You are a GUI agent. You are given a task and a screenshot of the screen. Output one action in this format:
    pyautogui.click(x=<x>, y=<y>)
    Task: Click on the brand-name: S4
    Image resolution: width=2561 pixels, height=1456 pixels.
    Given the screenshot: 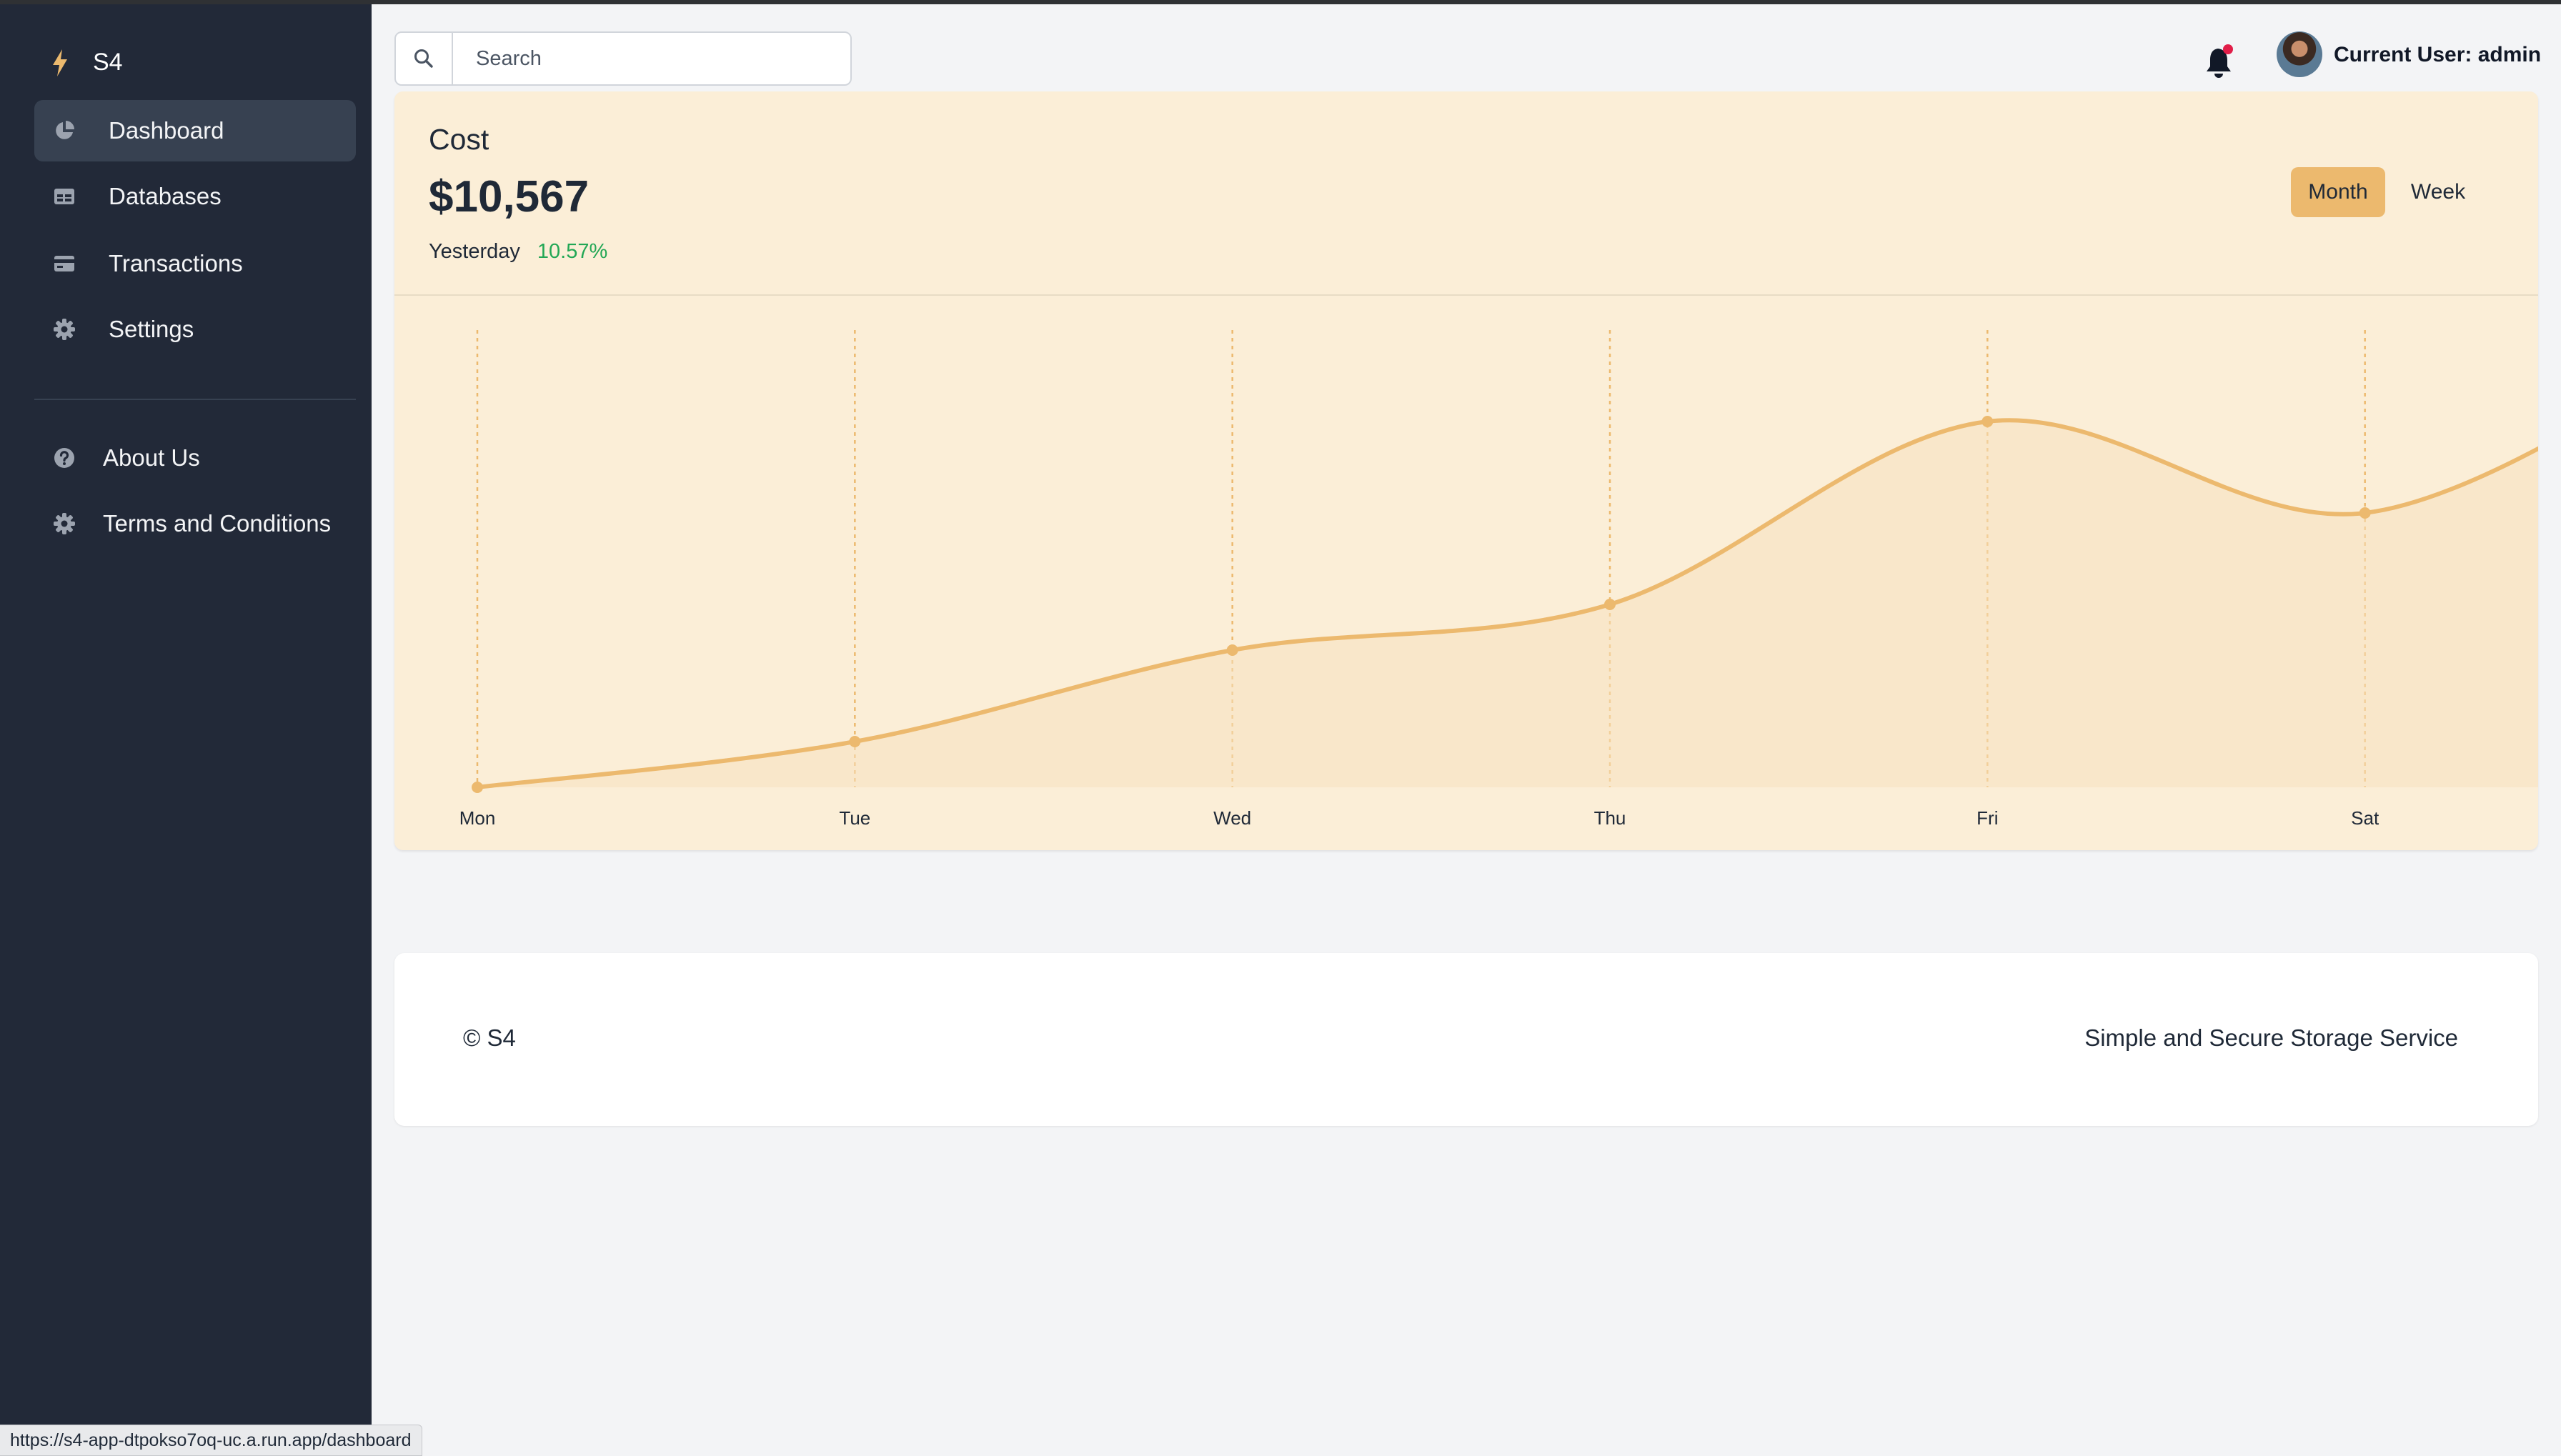 What is the action you would take?
    pyautogui.click(x=108, y=62)
    